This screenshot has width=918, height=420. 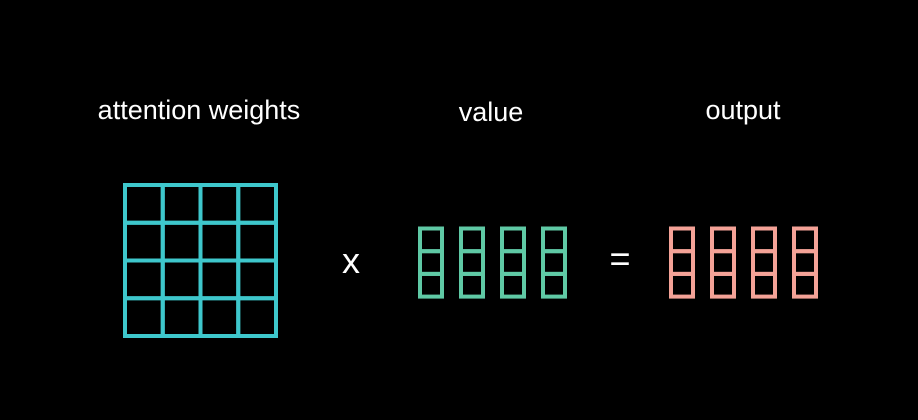 I want to click on attention-weights-matrix, so click(x=200, y=260).